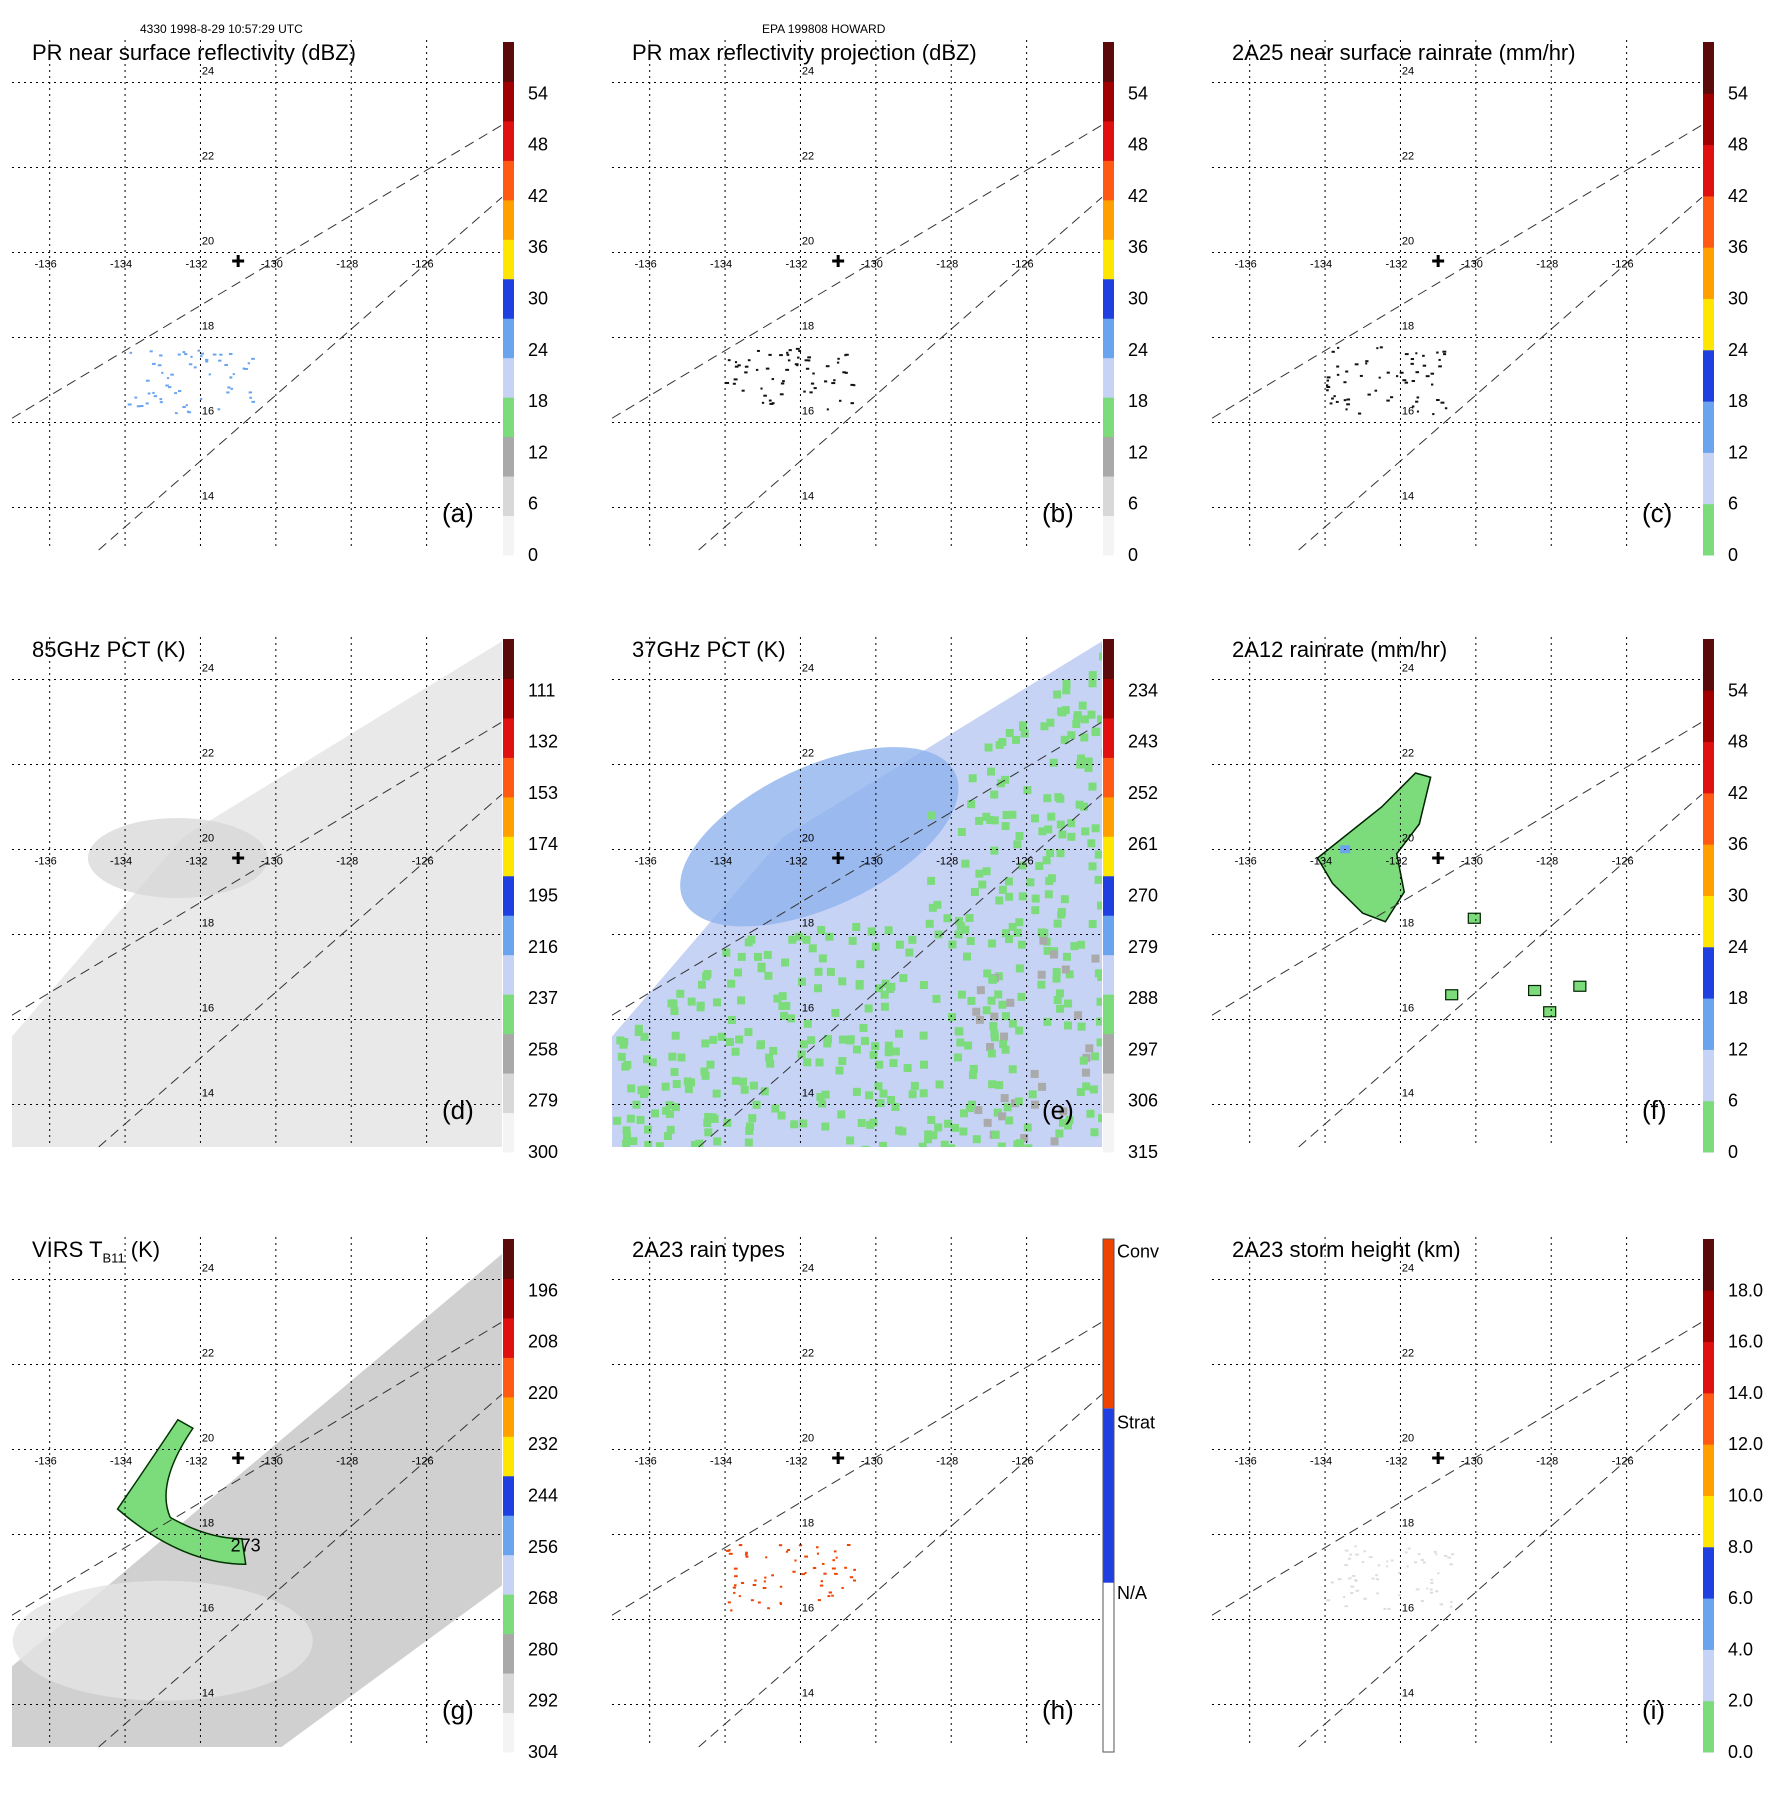 The height and width of the screenshot is (1797, 1771). What do you see at coordinates (1058, 1710) in the screenshot?
I see `panel-label: (h)` at bounding box center [1058, 1710].